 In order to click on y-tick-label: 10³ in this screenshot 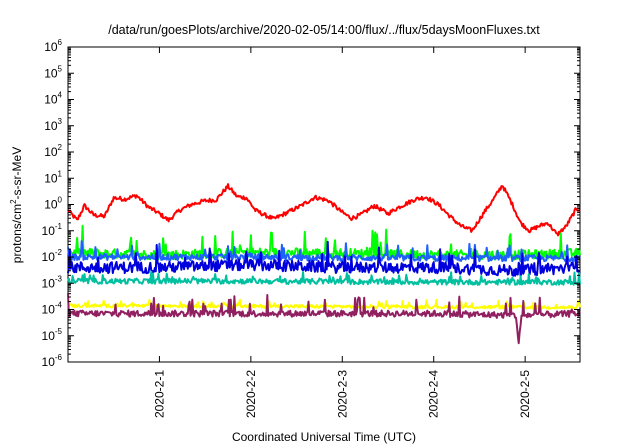, I will do `click(53, 125)`.